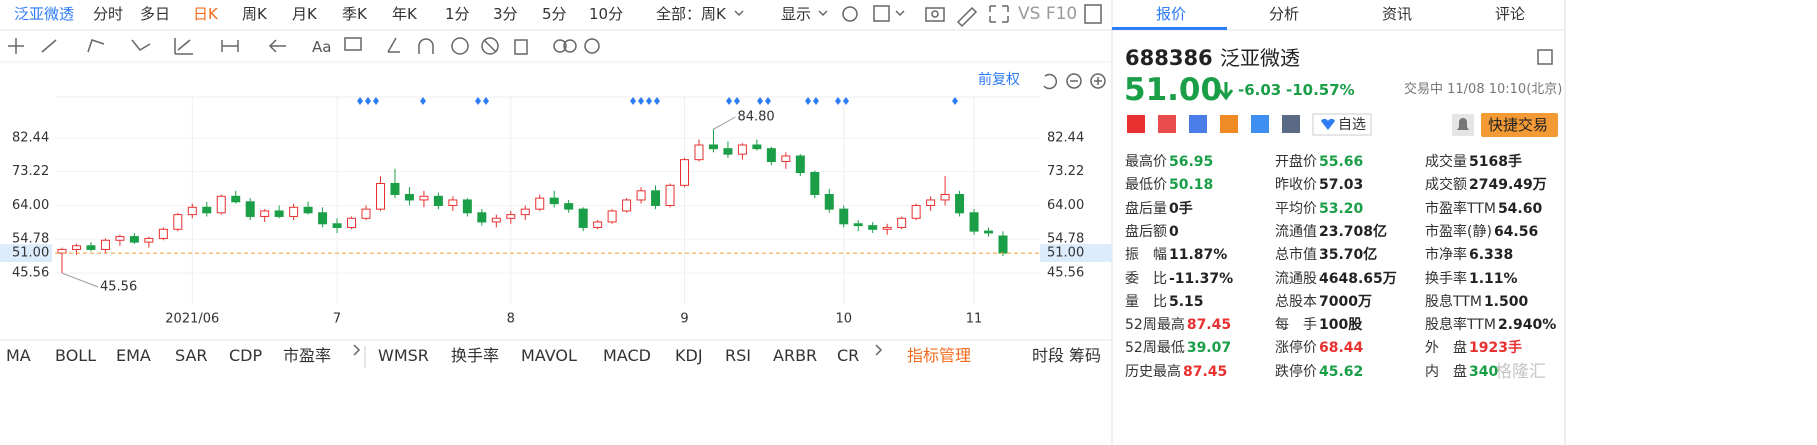 This screenshot has width=1817, height=445. Describe the element at coordinates (1153, 371) in the screenshot. I see `quote-label: 历史最高` at that location.